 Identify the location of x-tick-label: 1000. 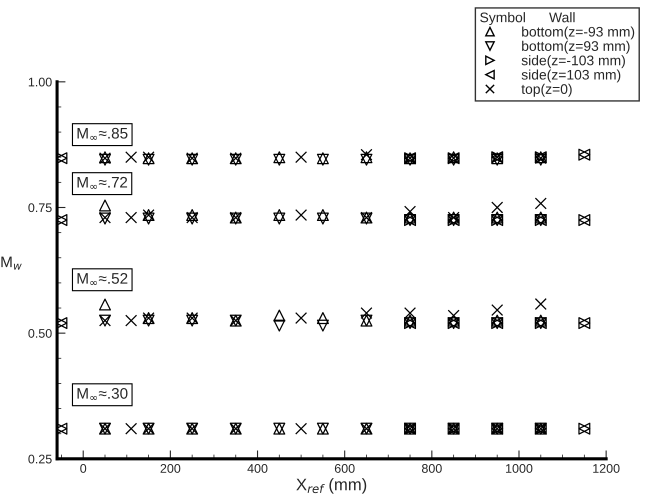
(519, 468).